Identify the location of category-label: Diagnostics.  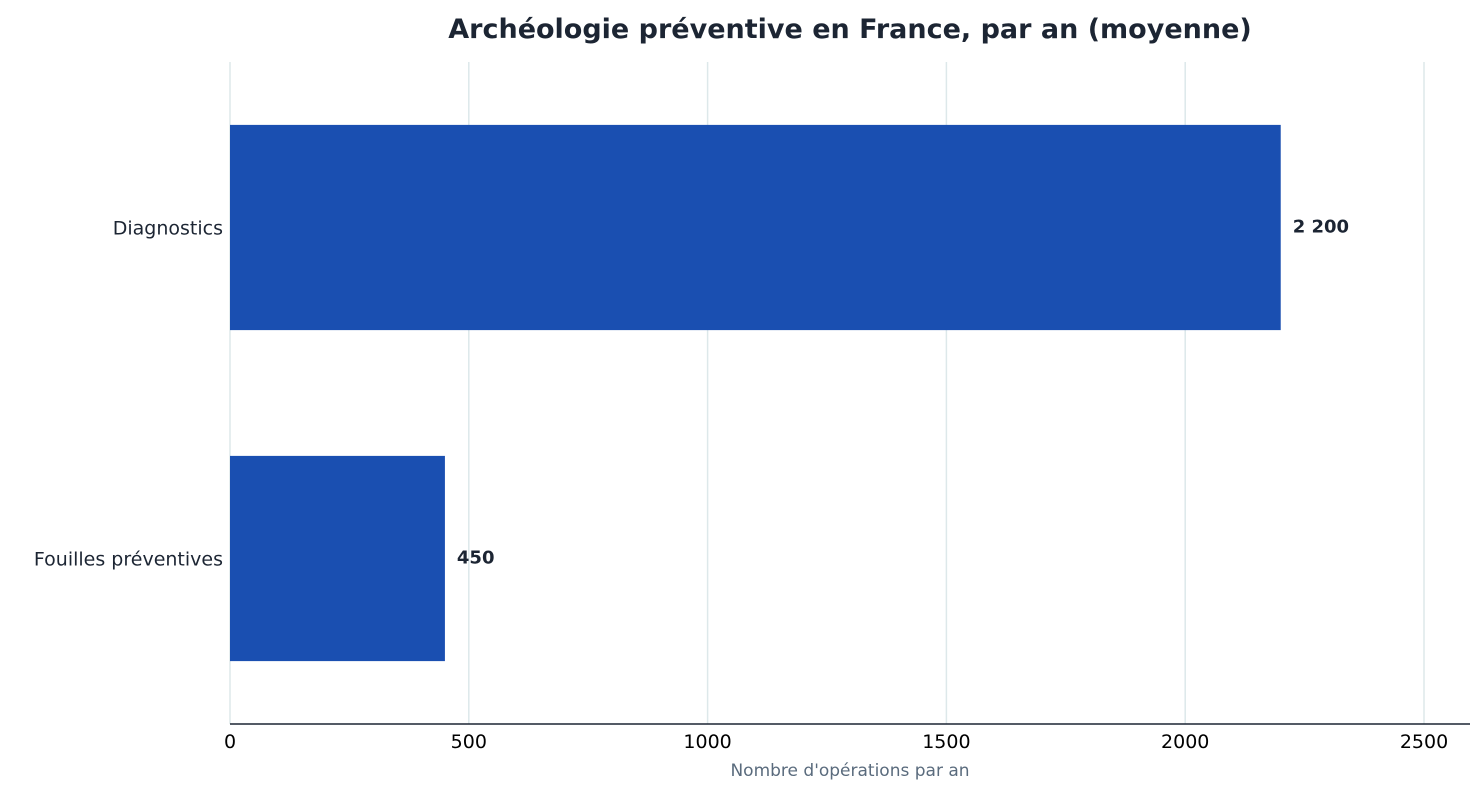
(168, 229).